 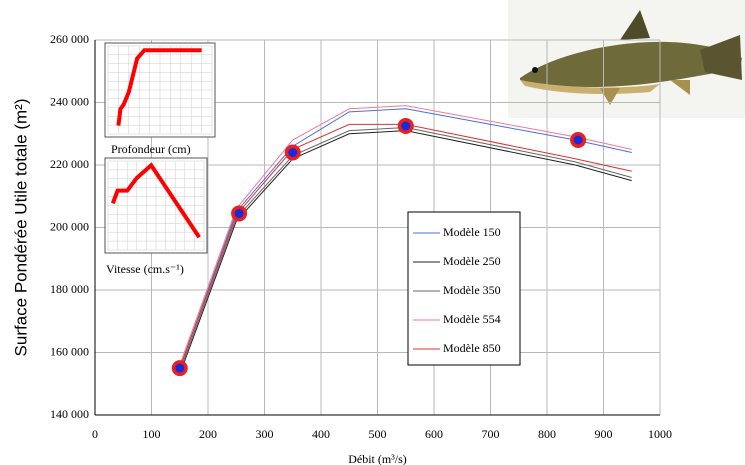 I want to click on y-tick-label: 220 000, so click(x=69, y=164).